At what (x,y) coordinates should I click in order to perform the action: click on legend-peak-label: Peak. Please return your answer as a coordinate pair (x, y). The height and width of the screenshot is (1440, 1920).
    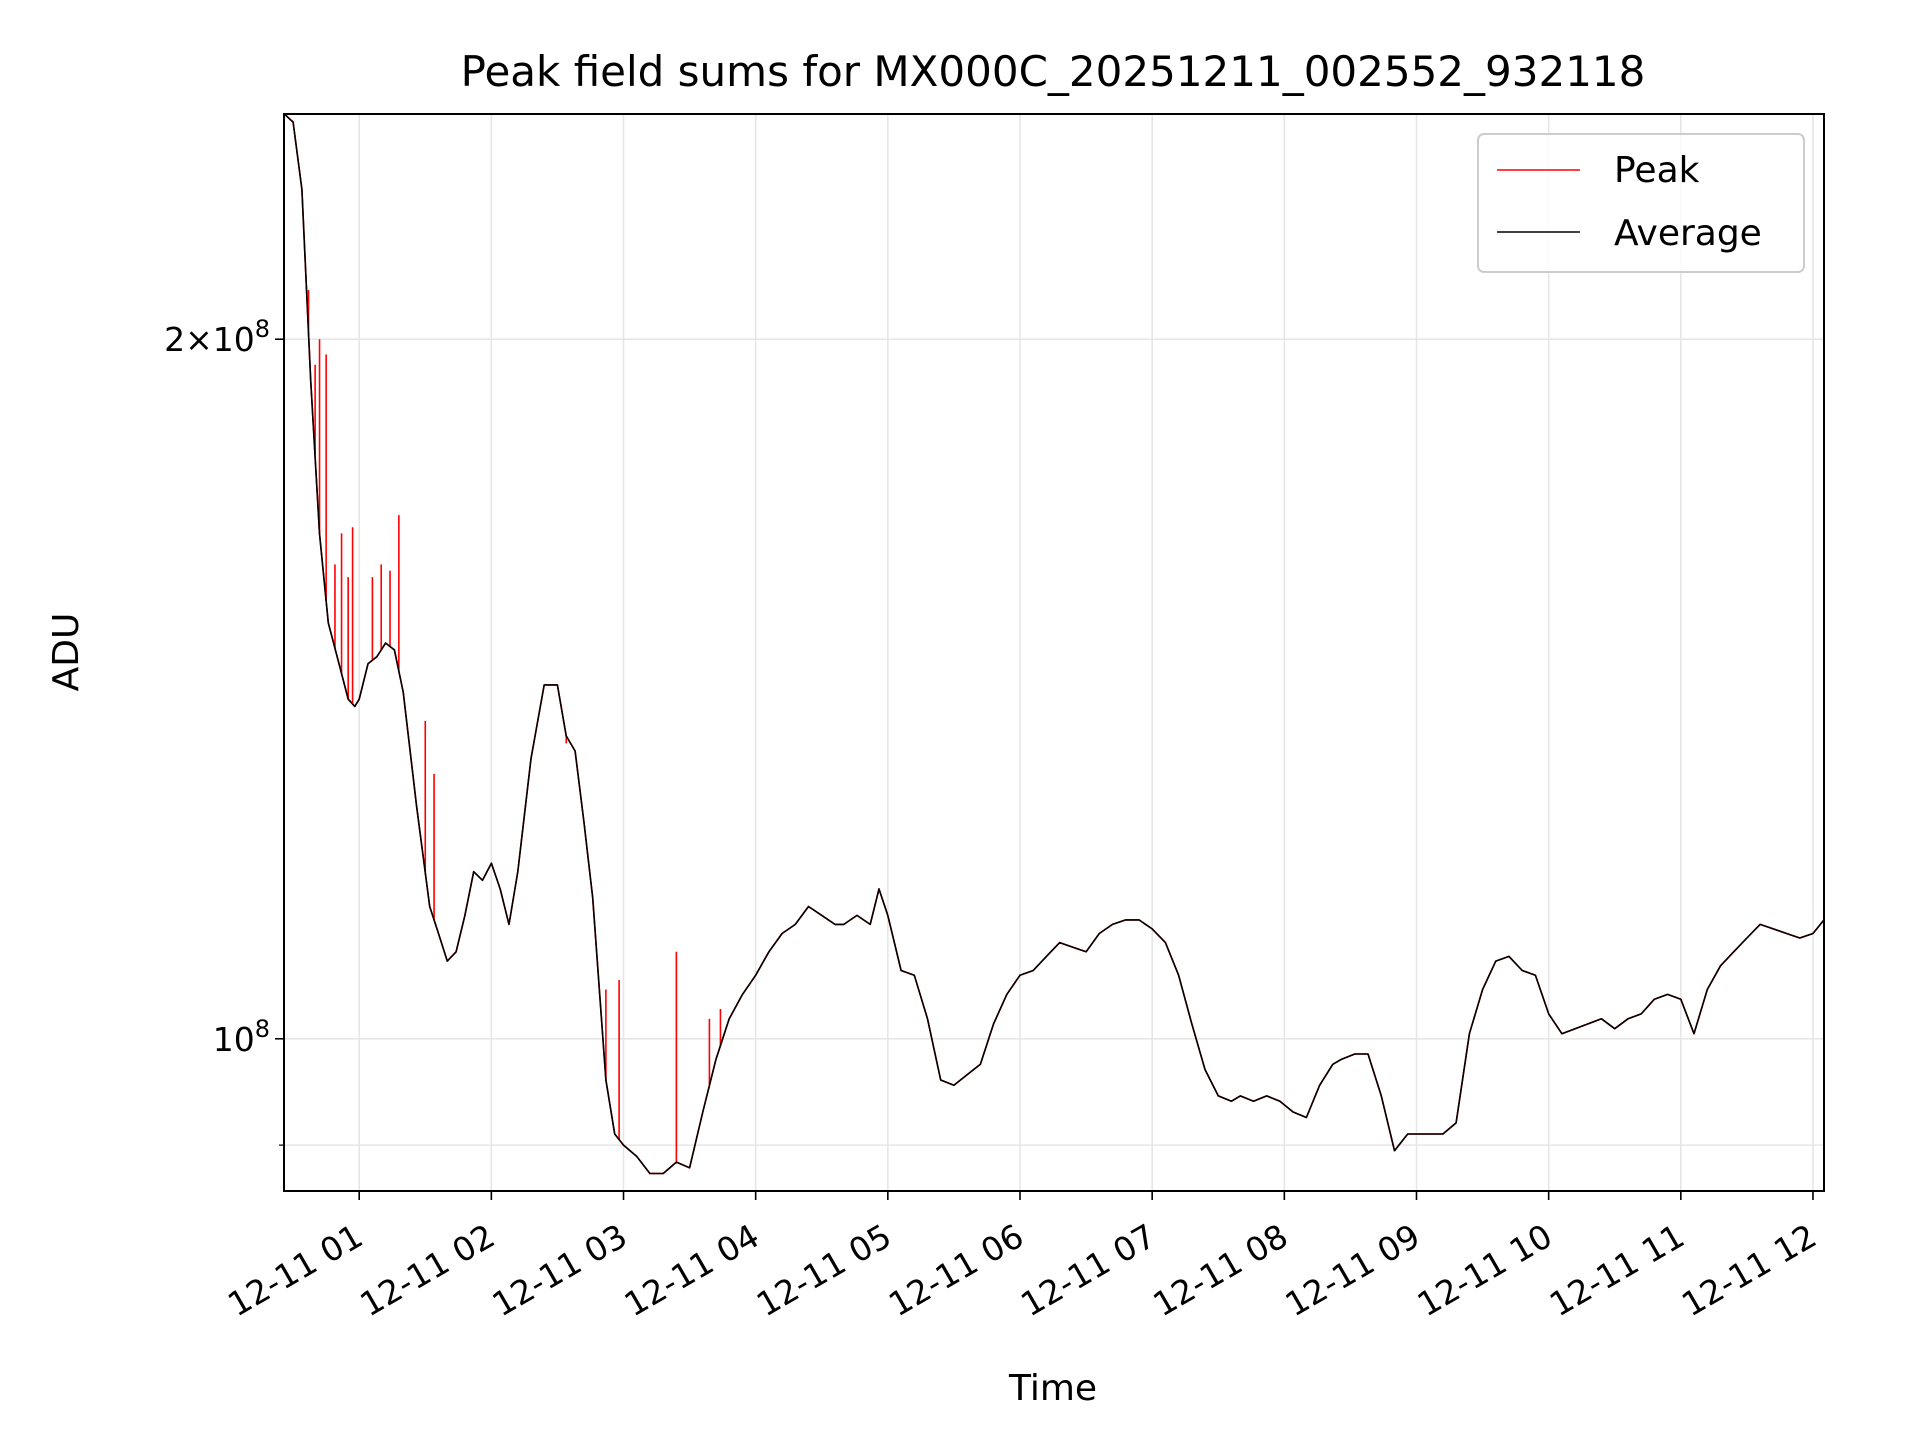
    Looking at the image, I should click on (1657, 170).